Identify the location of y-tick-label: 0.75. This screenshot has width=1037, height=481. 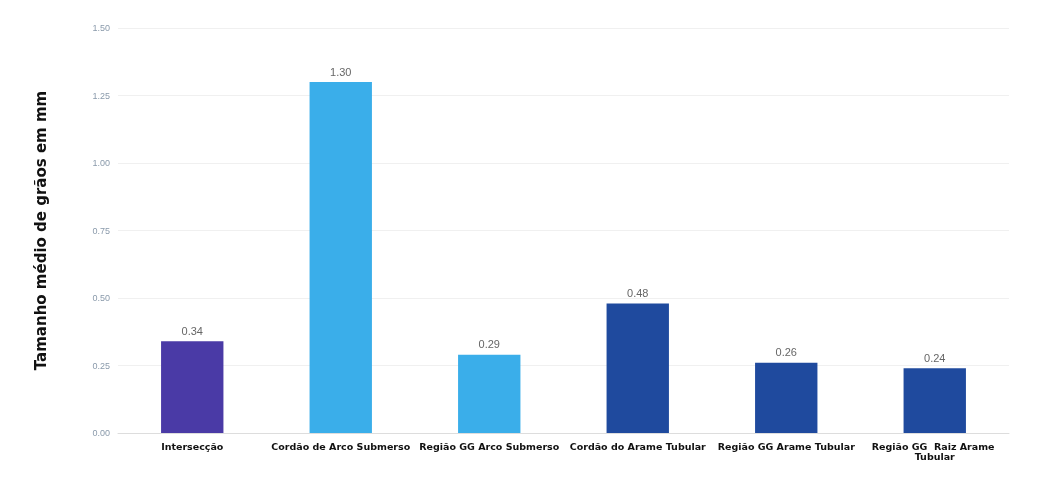
(101, 230).